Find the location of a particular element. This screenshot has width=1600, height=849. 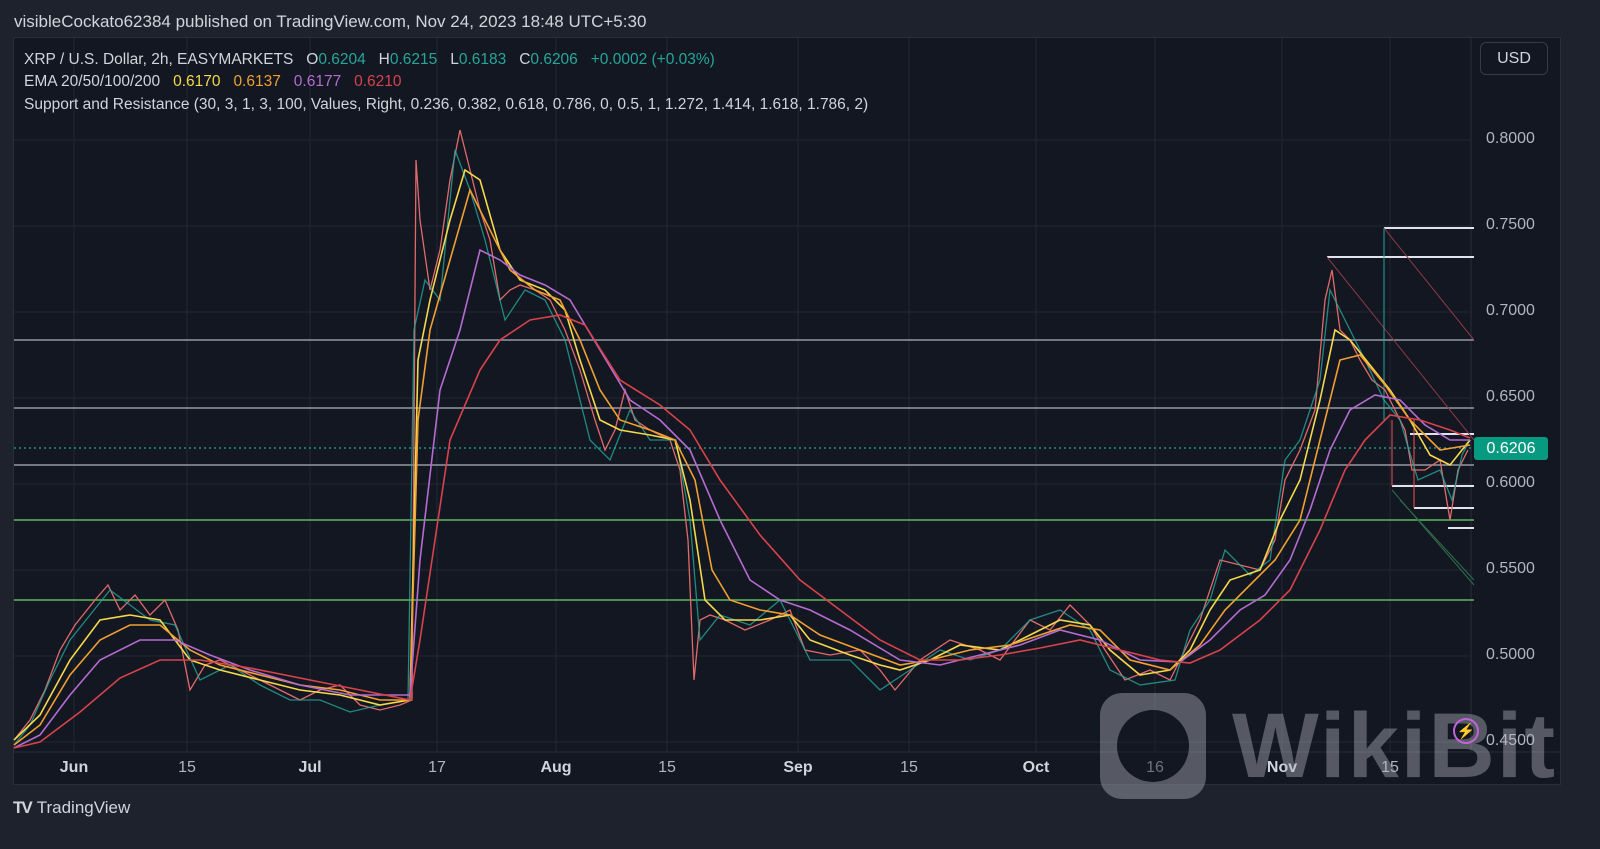

ema-100-value: 0.6177 is located at coordinates (317, 81).